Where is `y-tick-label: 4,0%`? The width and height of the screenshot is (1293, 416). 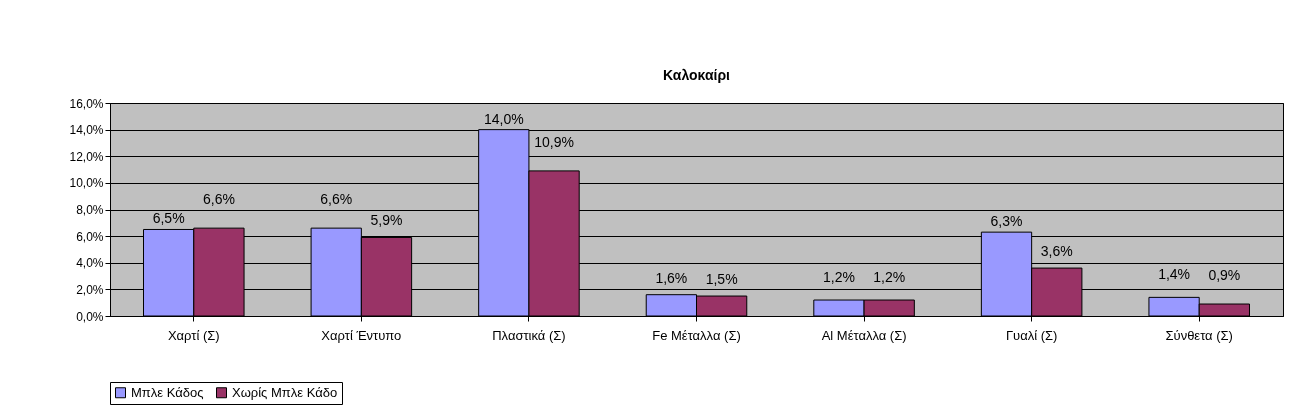 y-tick-label: 4,0% is located at coordinates (90, 263).